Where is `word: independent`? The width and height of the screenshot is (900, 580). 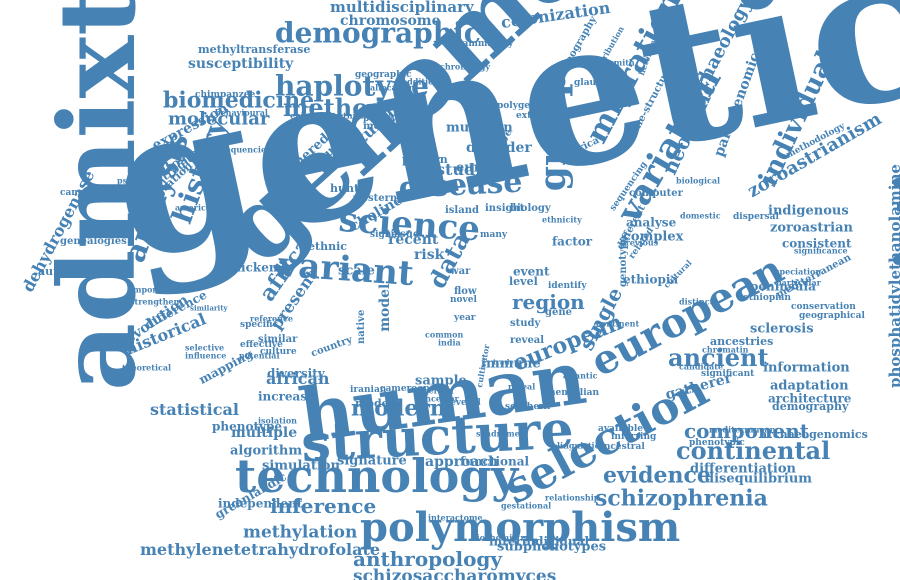 word: independent is located at coordinates (260, 503).